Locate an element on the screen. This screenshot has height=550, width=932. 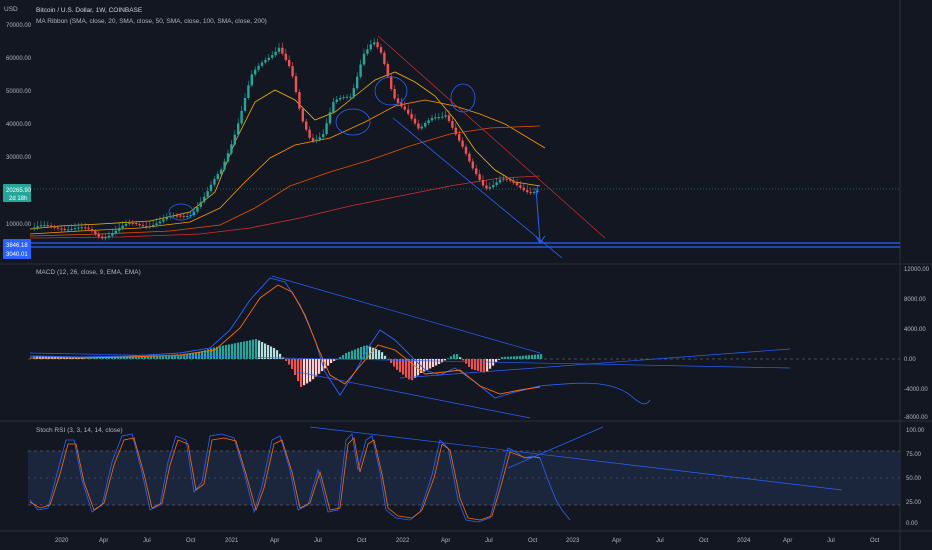
macd-legend: MACD (12, 26, close, 9, EMA, EMA) is located at coordinates (88, 272).